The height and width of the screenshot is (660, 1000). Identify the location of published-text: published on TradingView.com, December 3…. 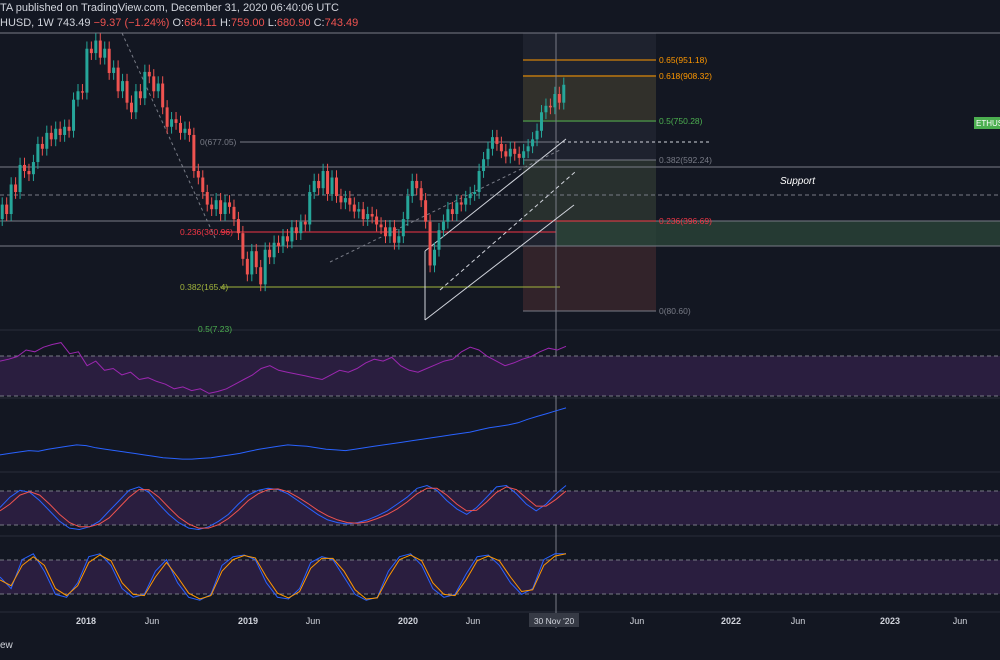
(177, 8).